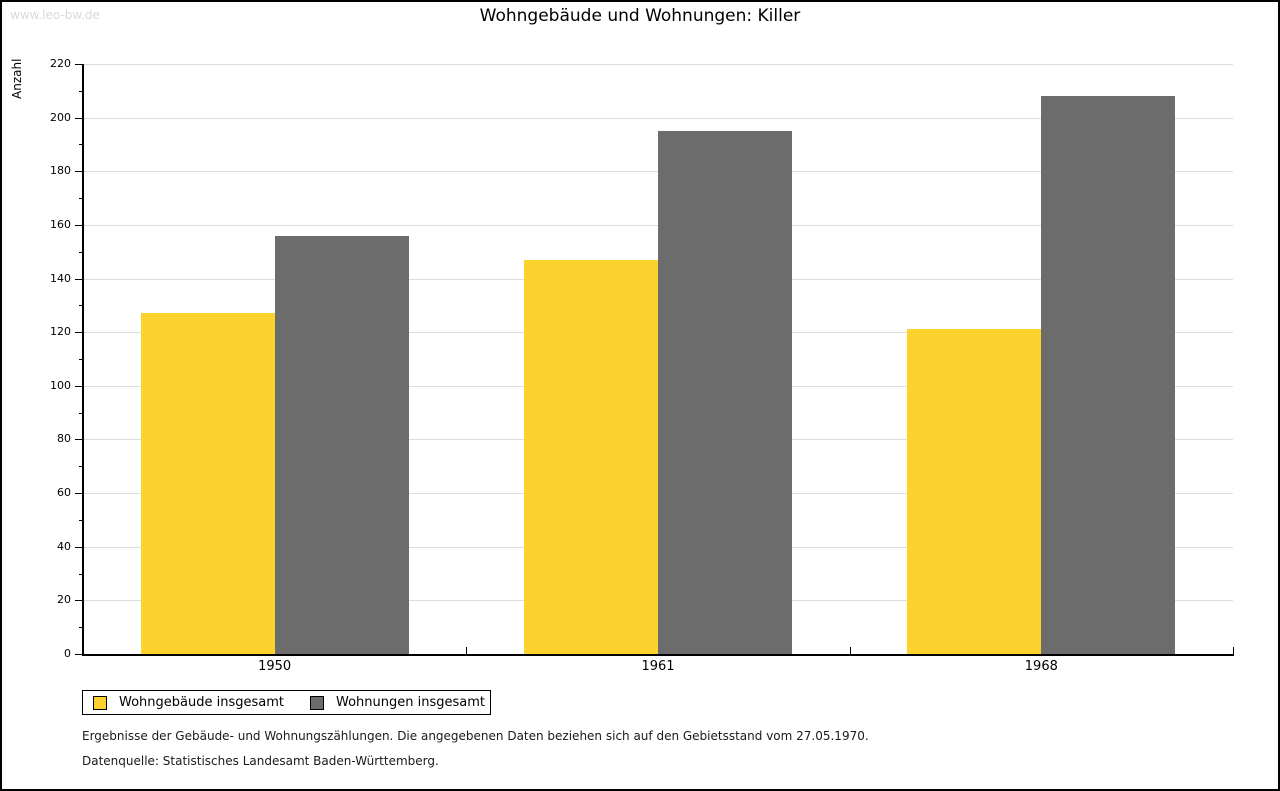  I want to click on y-tick-label: 0, so click(67, 653).